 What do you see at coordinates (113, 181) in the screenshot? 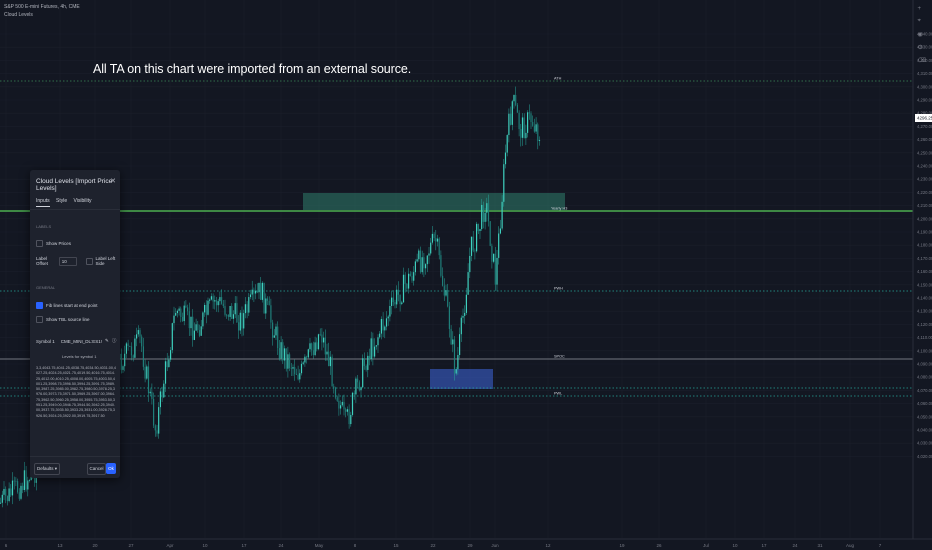
I see `close-icon: ✕` at bounding box center [113, 181].